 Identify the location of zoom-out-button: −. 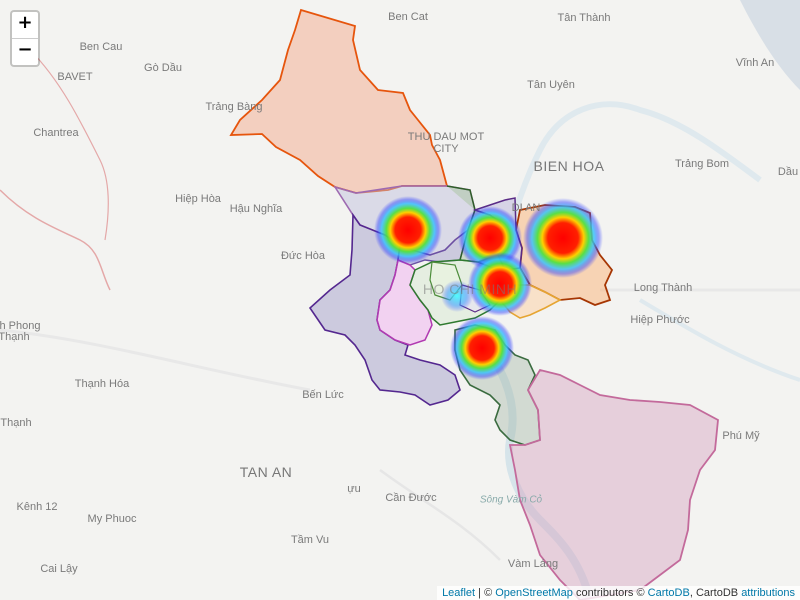
(25, 49).